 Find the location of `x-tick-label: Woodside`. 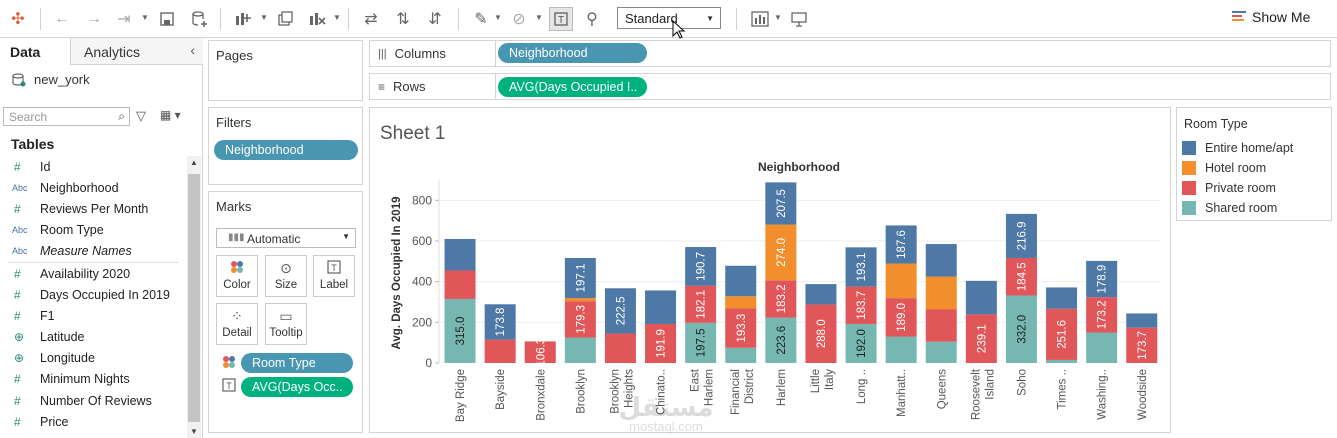

x-tick-label: Woodside is located at coordinates (1143, 394).